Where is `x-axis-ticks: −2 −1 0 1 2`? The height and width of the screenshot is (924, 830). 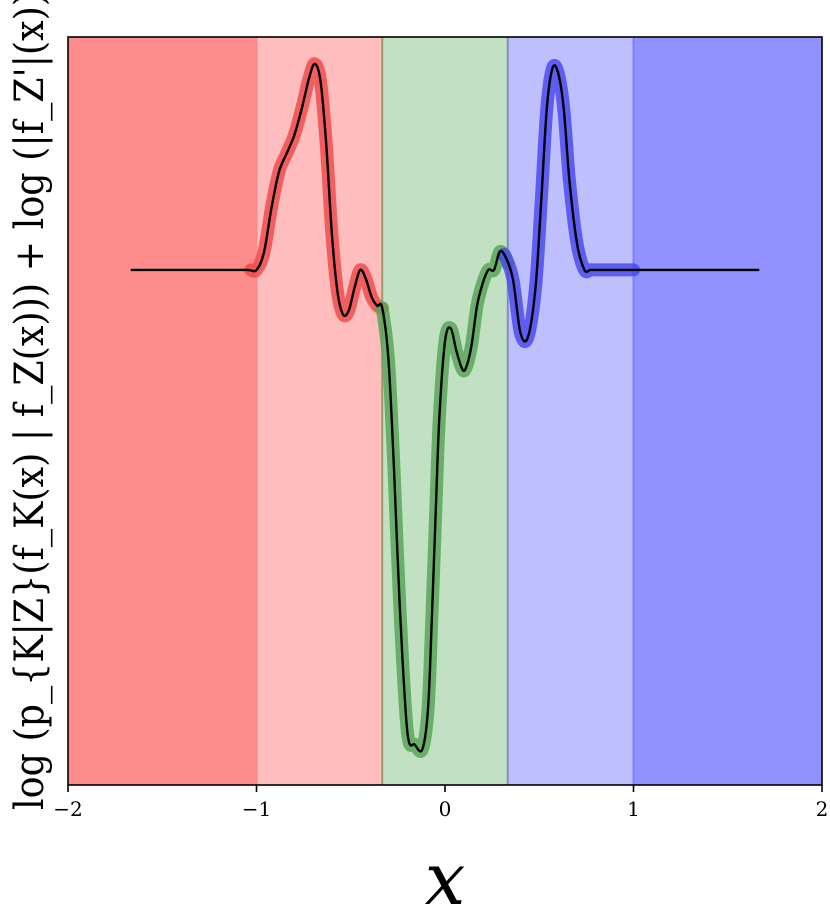
x-axis-ticks: −2 −1 0 1 2 is located at coordinates (440, 803).